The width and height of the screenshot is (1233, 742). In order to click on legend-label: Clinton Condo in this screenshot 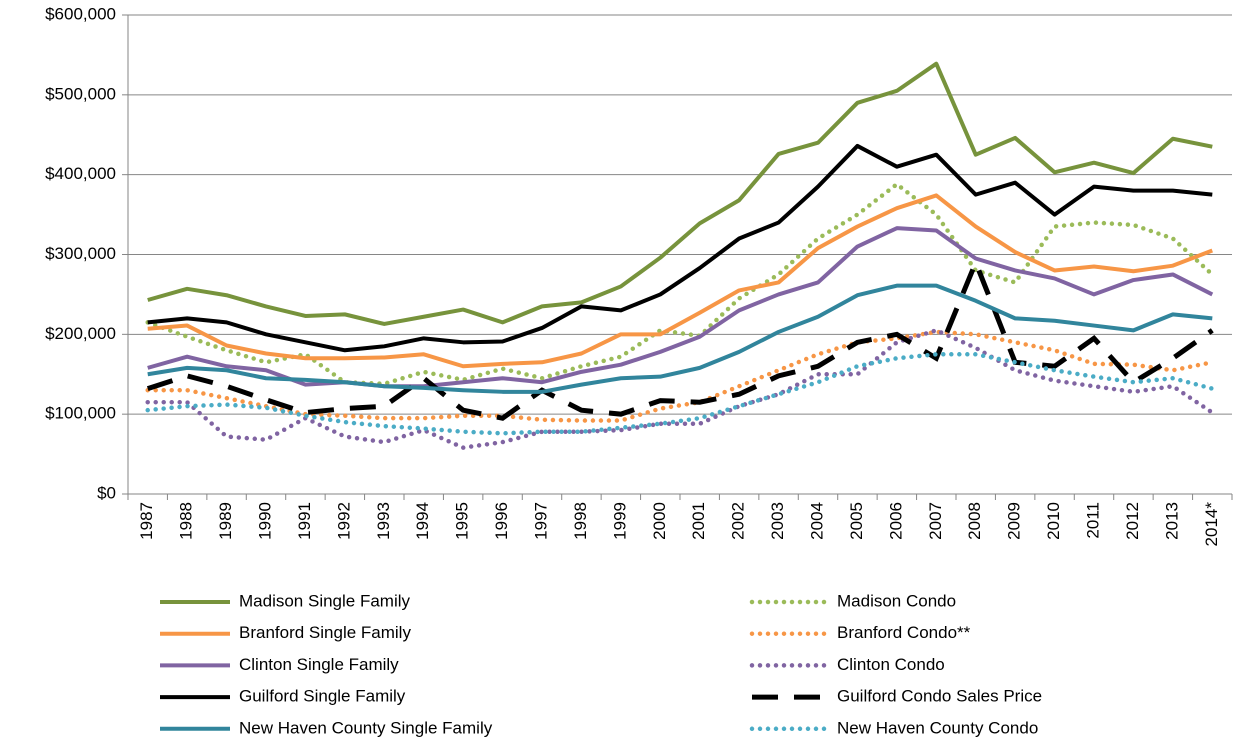, I will do `click(891, 664)`.